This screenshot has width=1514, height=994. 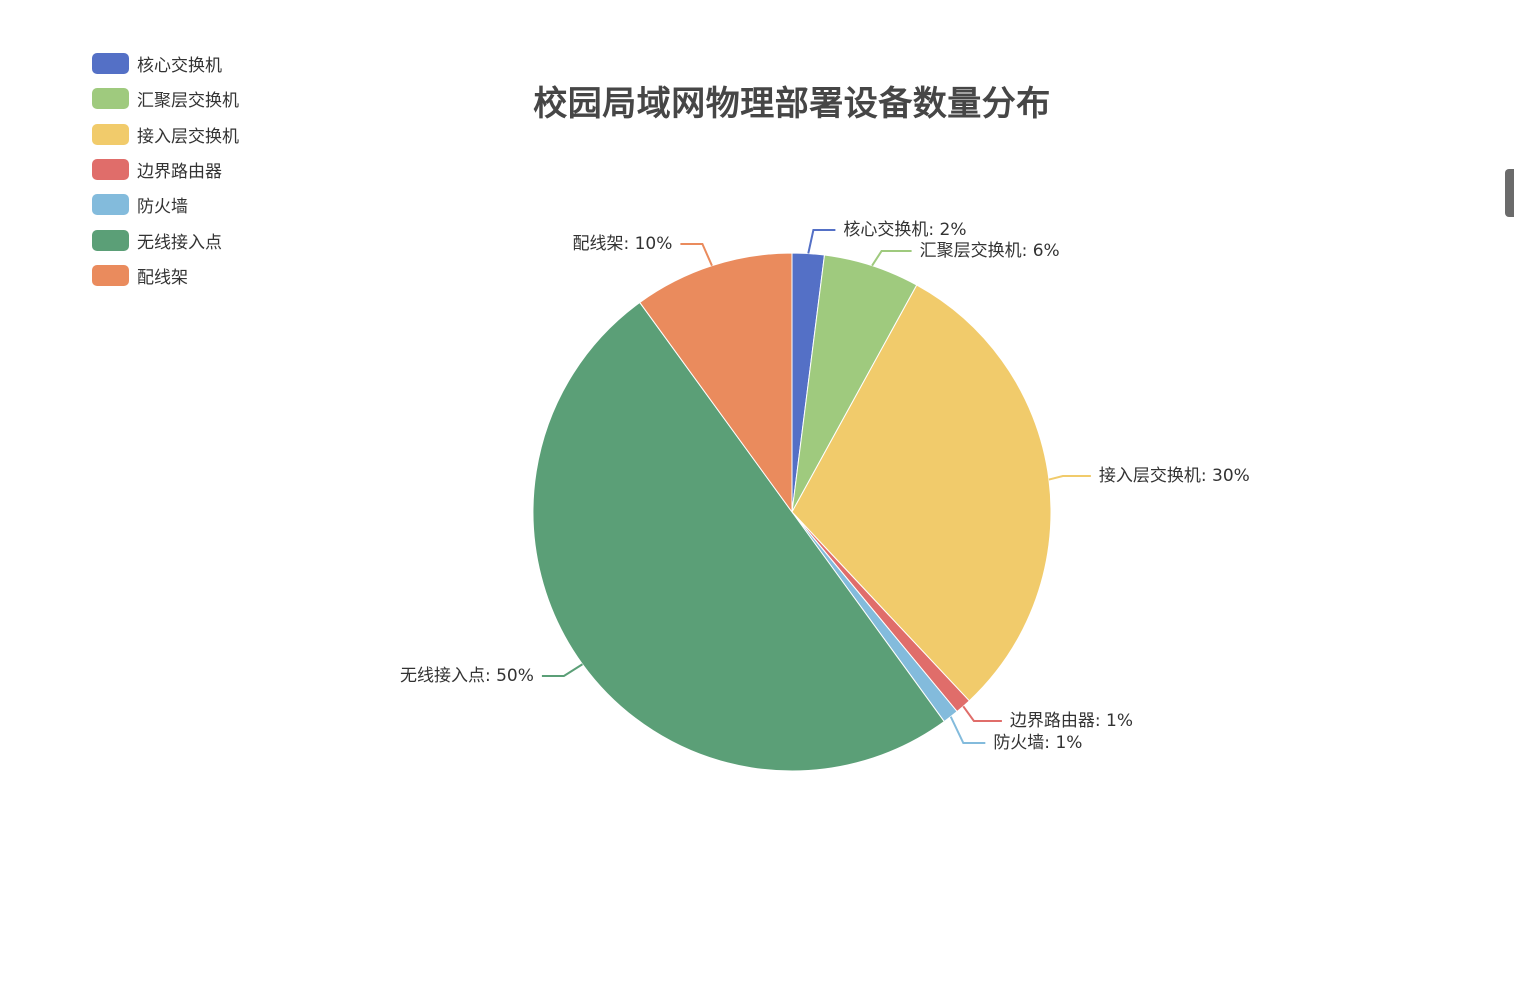 I want to click on legend-item: 核心交换机, so click(x=165, y=63).